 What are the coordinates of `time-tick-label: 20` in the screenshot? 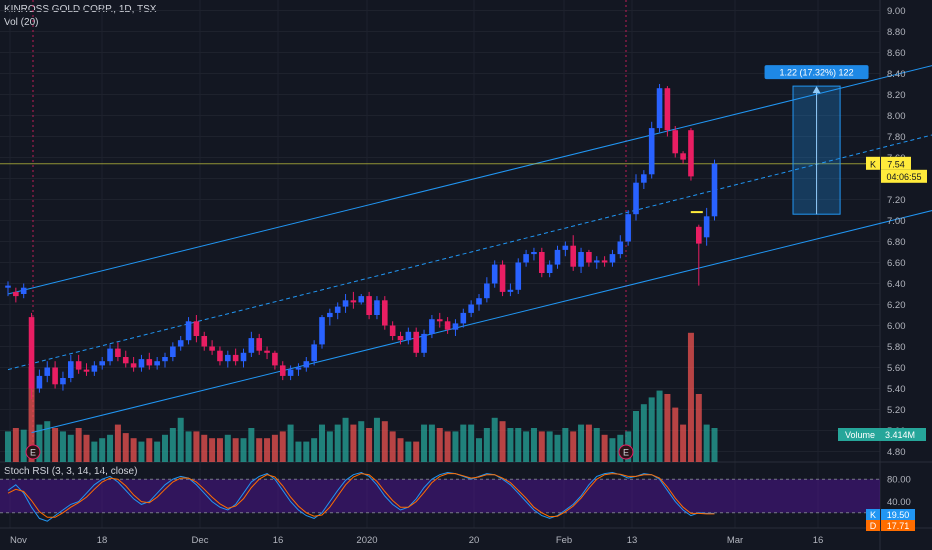 It's located at (474, 540).